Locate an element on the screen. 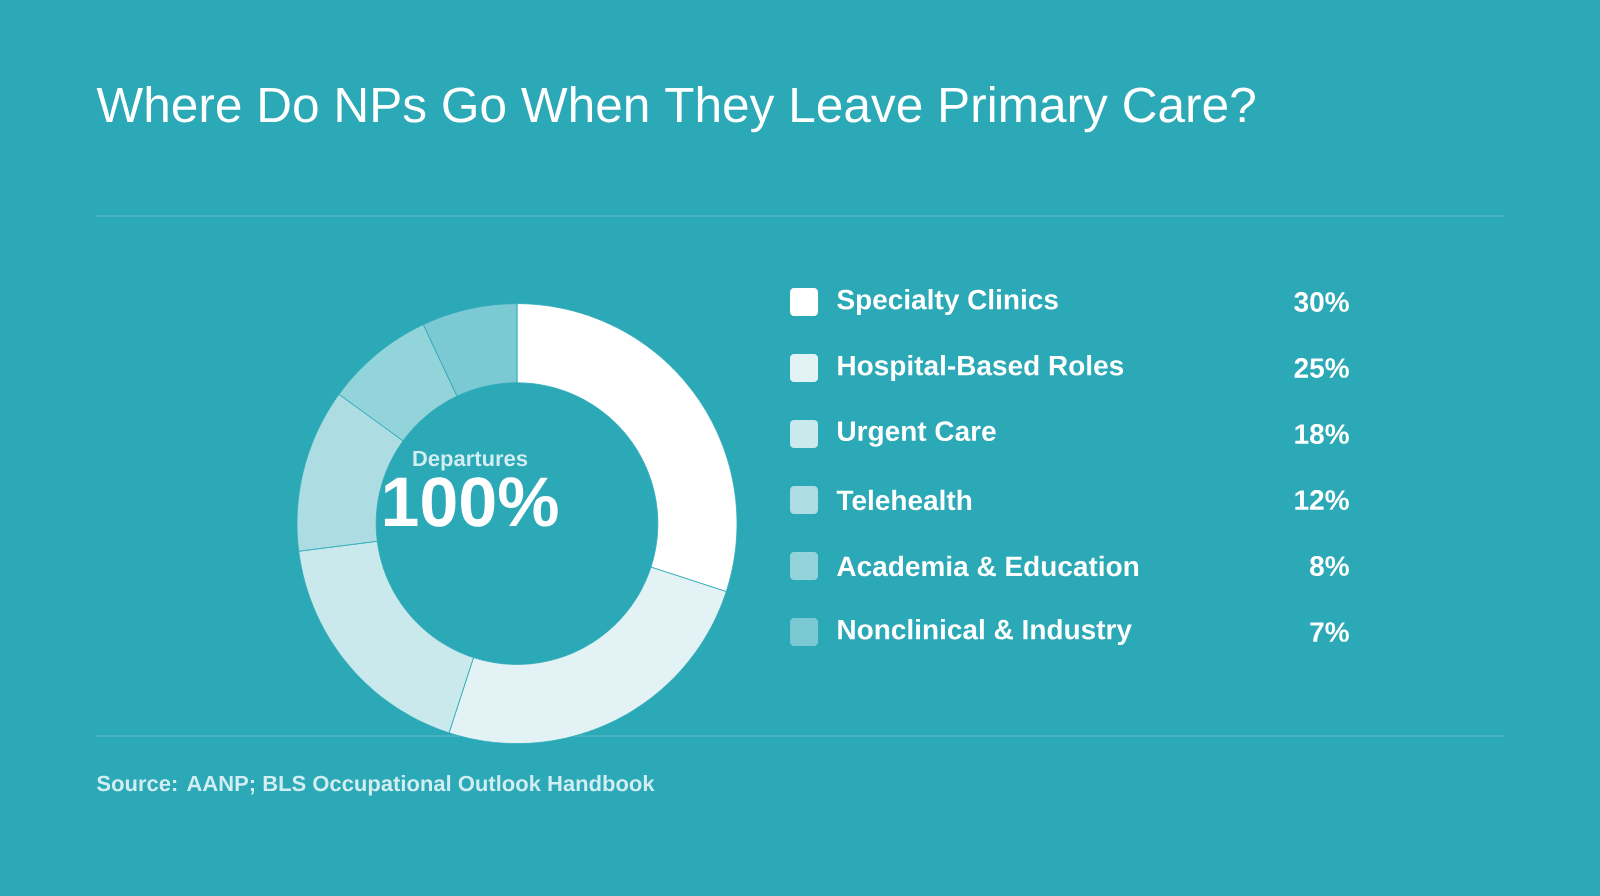 Image resolution: width=1600 pixels, height=896 pixels. legend-label: Specialty Clinics is located at coordinates (947, 302).